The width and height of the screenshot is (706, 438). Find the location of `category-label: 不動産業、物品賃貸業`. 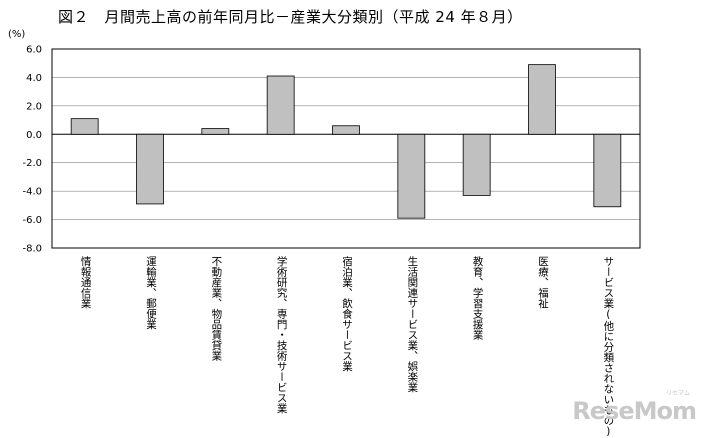

category-label: 不動産業、物品賃貸業 is located at coordinates (216, 308).